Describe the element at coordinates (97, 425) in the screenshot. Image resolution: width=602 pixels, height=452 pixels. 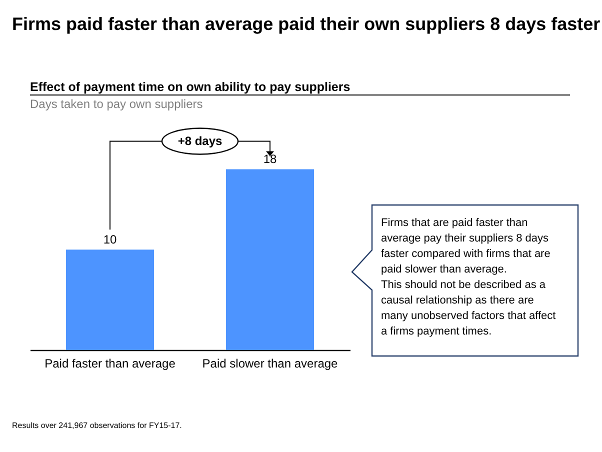
I see `text: Results over 241,967 observations for FY15-17.` at that location.